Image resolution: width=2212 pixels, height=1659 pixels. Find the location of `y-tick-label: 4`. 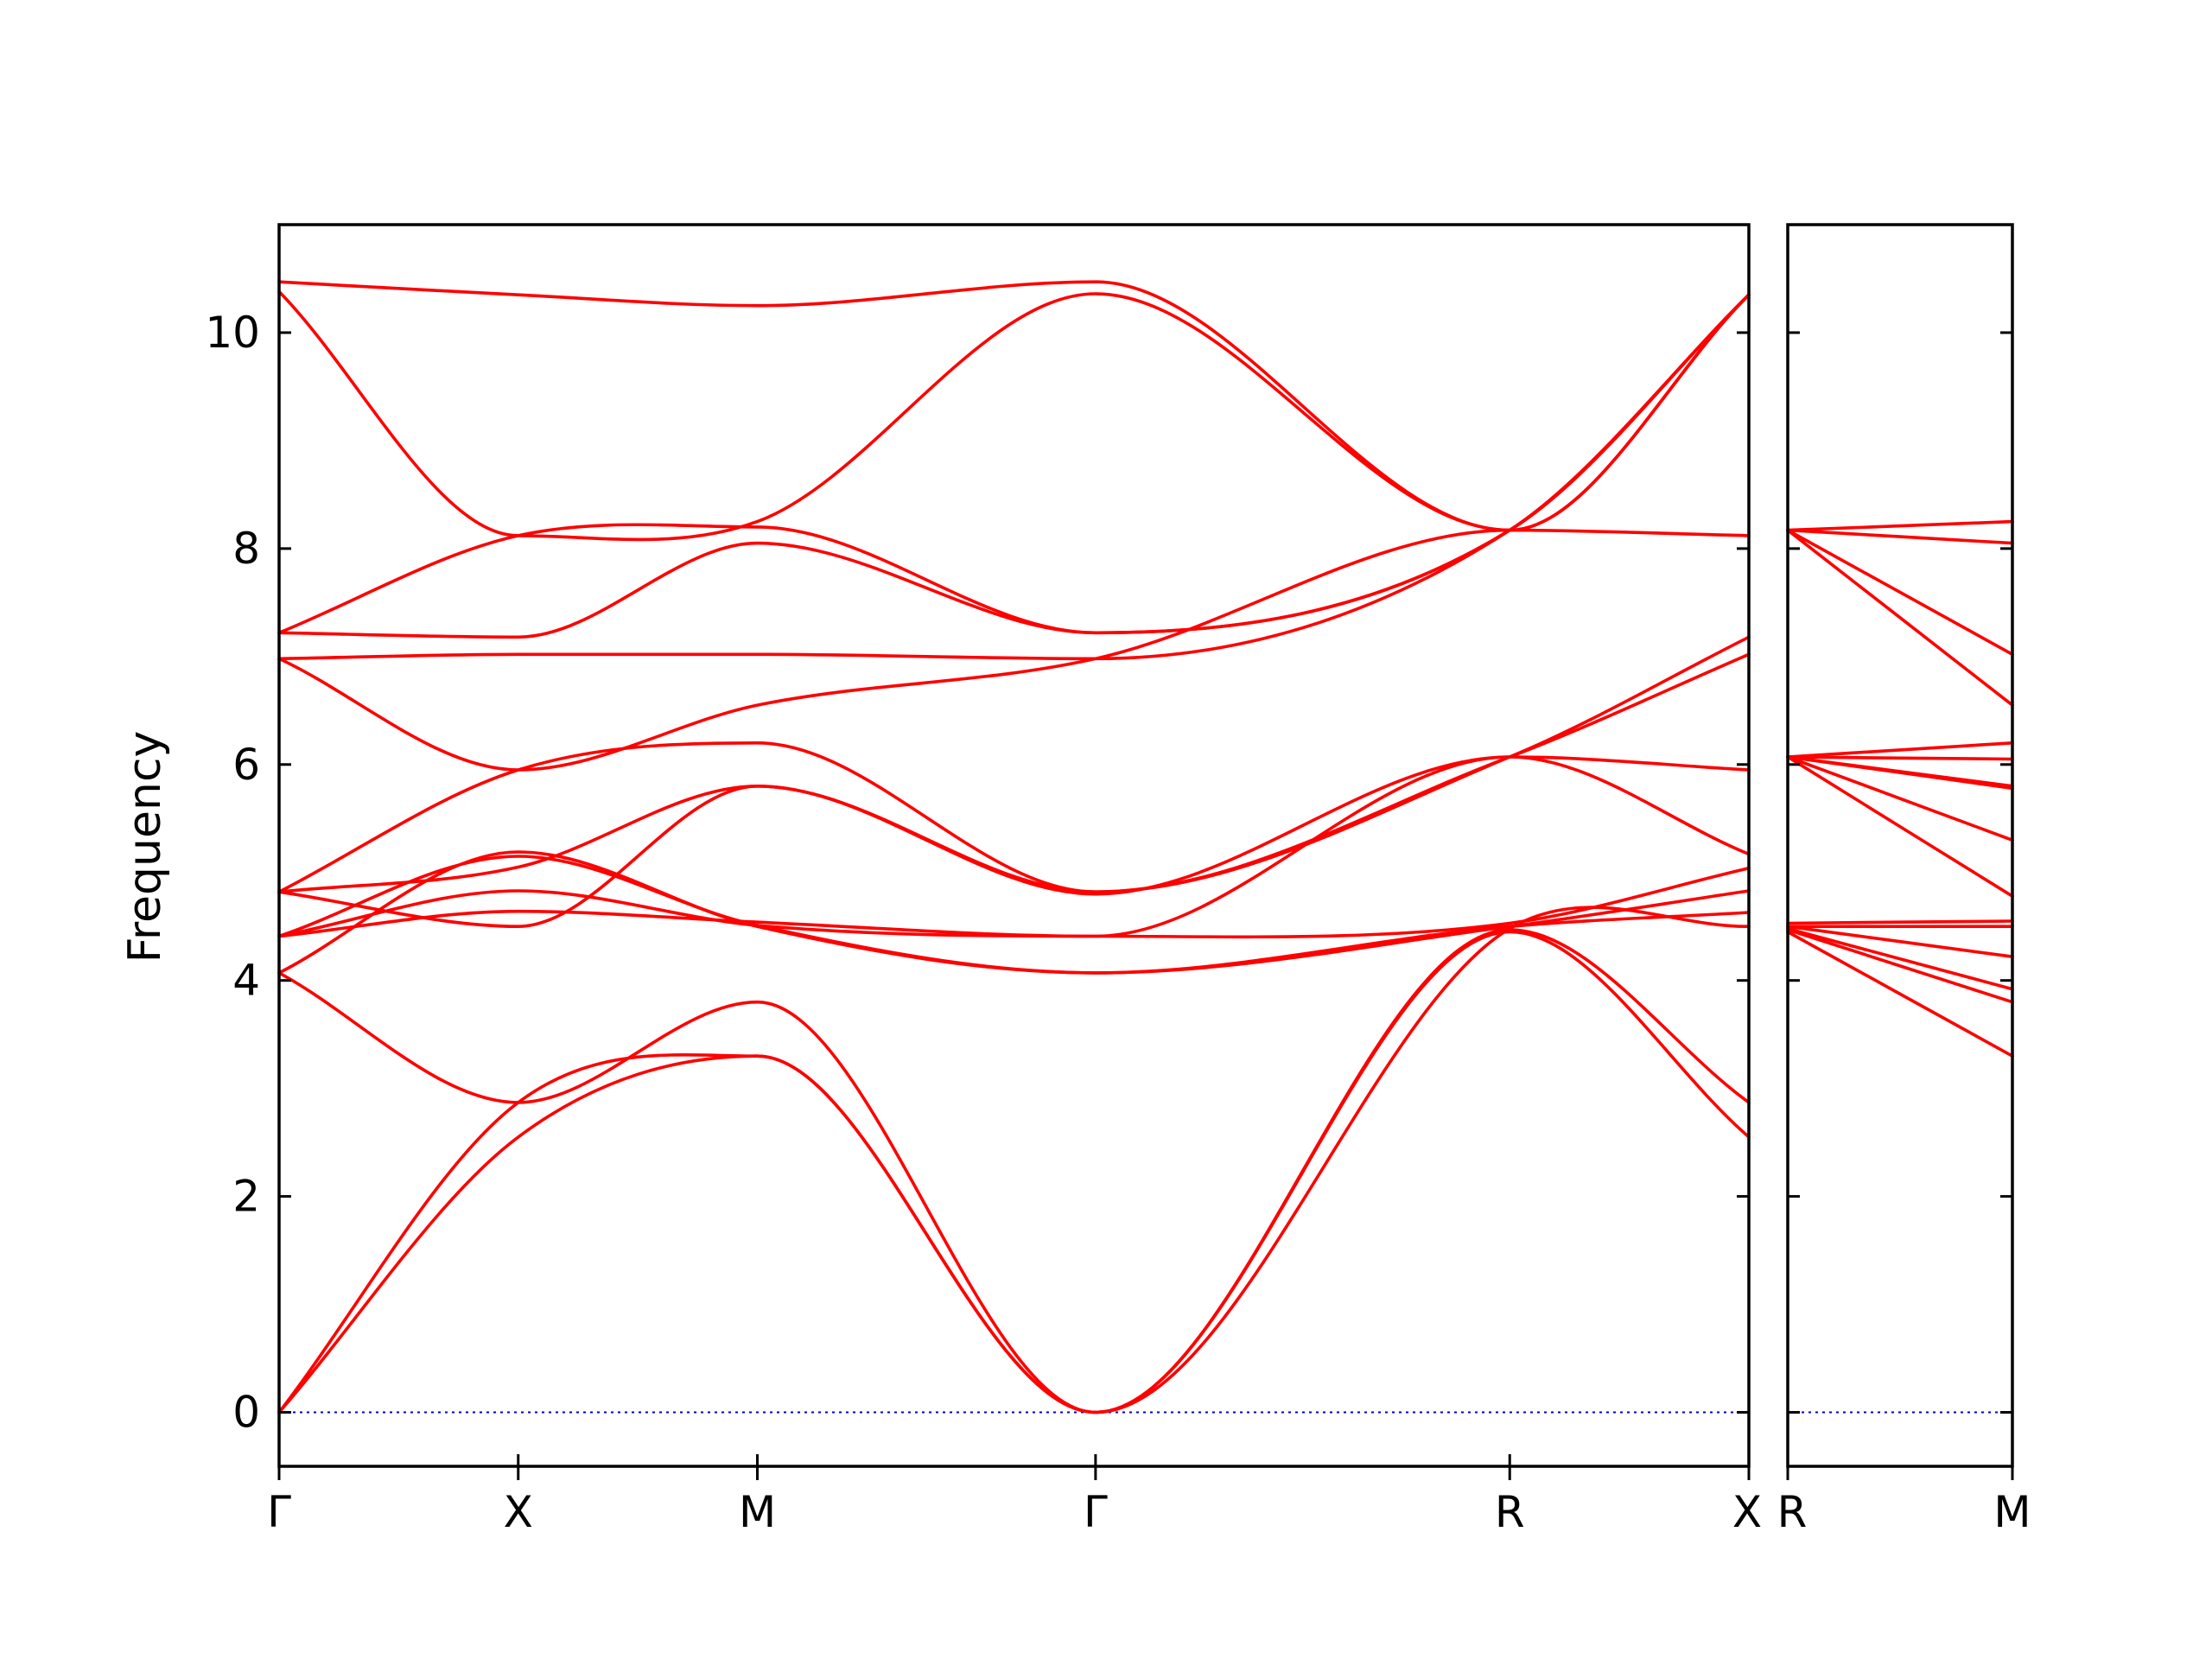

y-tick-label: 4 is located at coordinates (246, 981).